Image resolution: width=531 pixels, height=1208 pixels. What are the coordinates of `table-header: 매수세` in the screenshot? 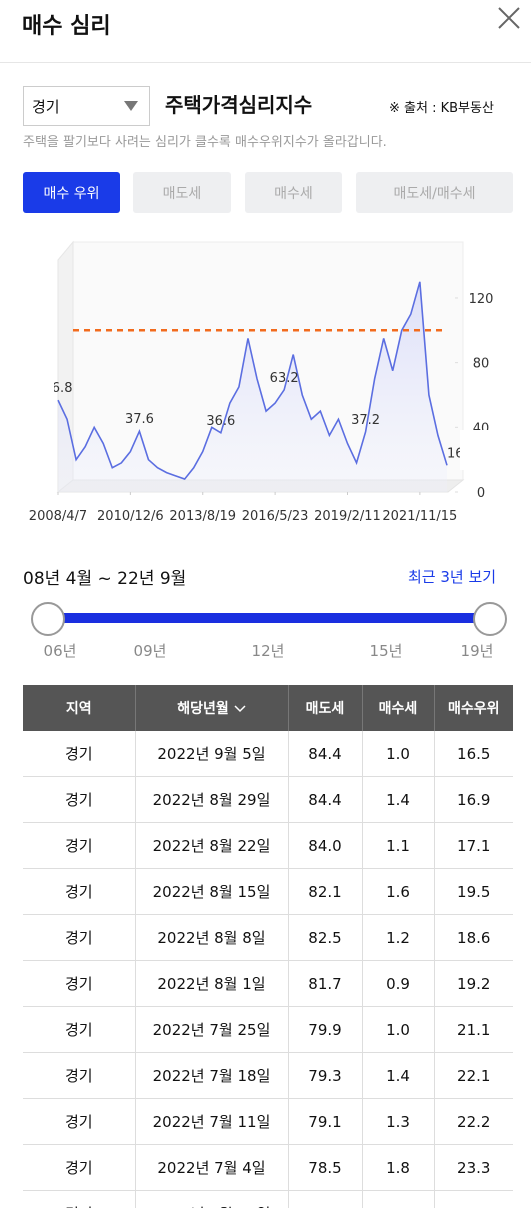 It's located at (398, 708).